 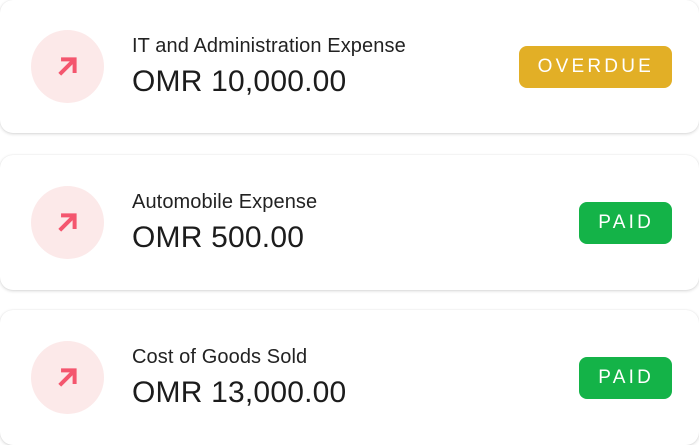 What do you see at coordinates (269, 45) in the screenshot?
I see `expense-title: IT and Administration Expense` at bounding box center [269, 45].